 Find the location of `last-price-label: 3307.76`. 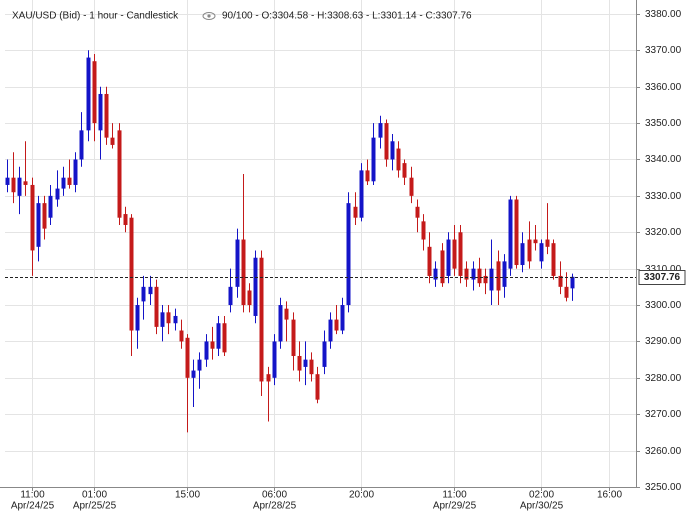

last-price-label: 3307.76 is located at coordinates (662, 277).